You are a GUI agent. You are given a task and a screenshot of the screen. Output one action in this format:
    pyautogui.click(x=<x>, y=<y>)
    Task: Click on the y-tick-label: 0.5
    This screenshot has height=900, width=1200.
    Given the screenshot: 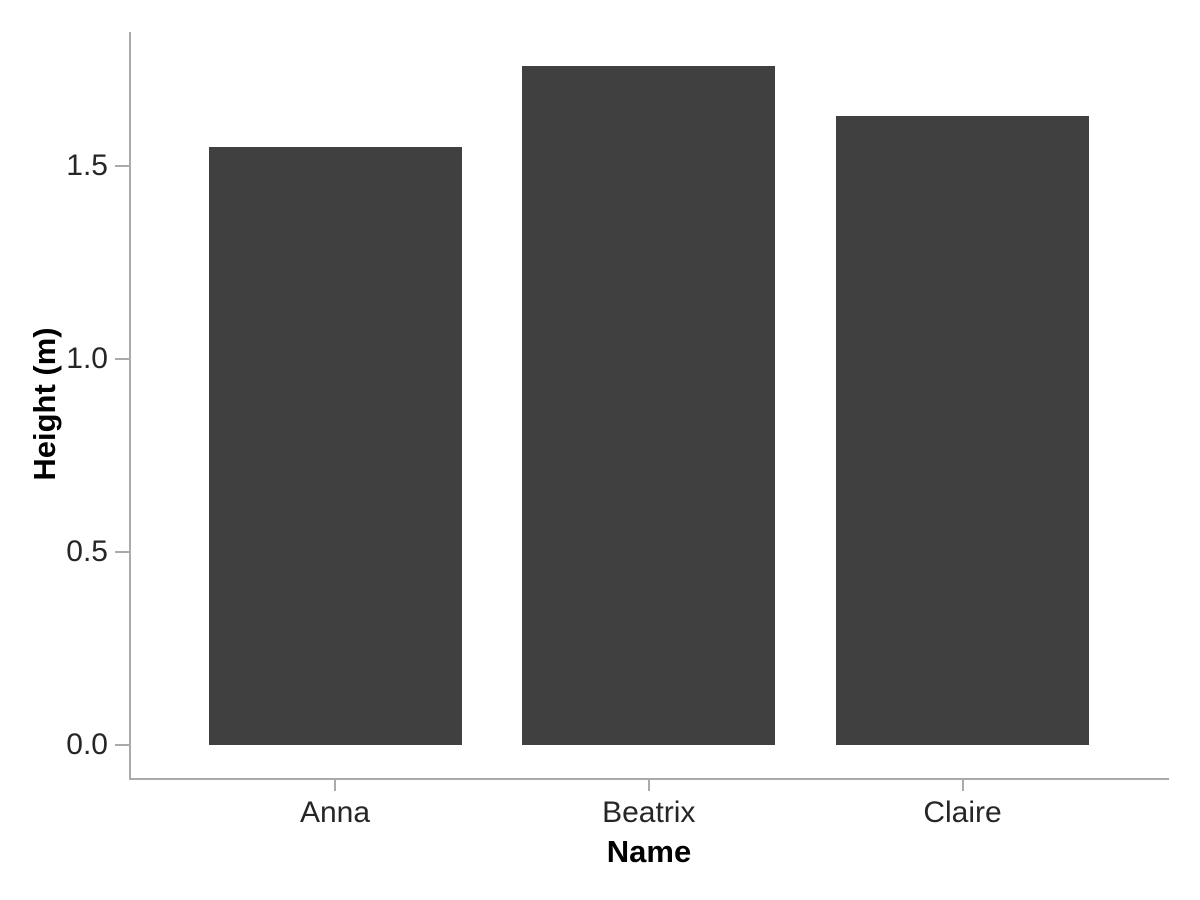 What is the action you would take?
    pyautogui.click(x=87, y=552)
    